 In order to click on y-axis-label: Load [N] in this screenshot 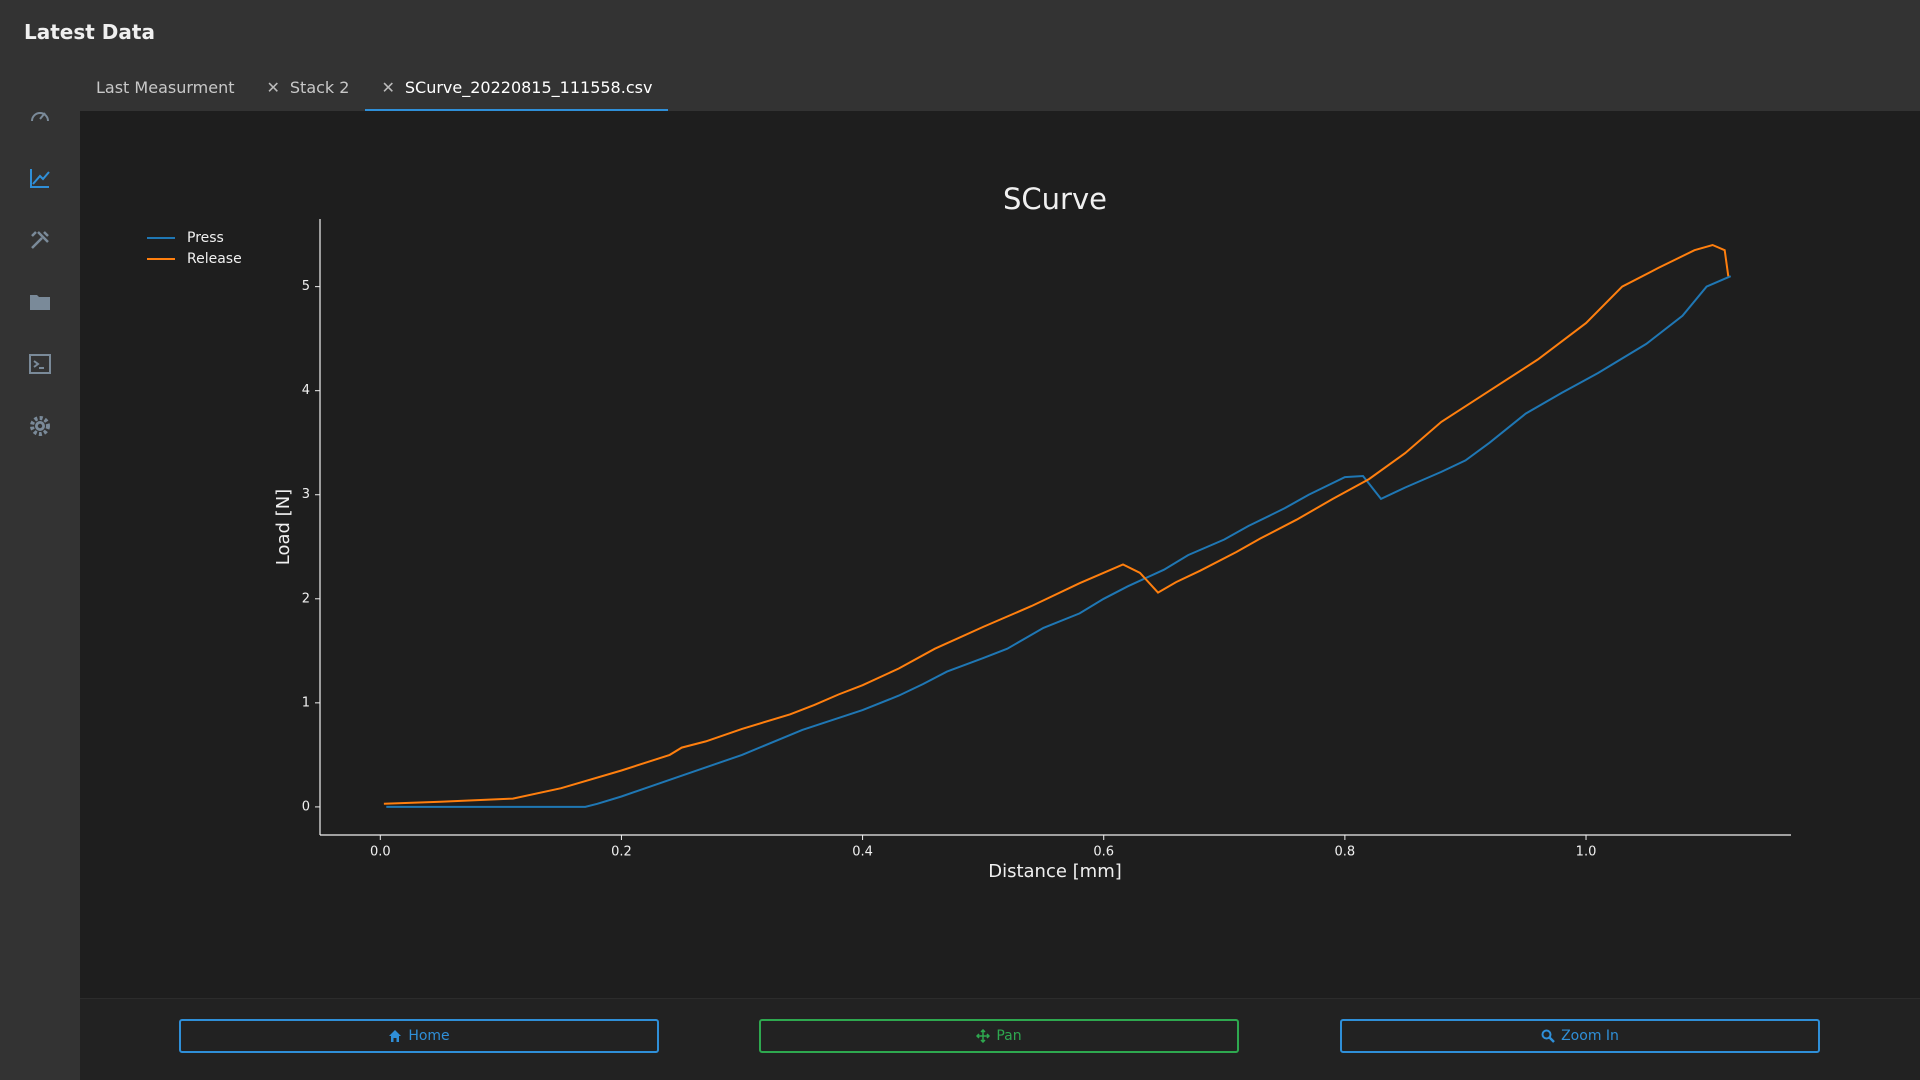, I will do `click(283, 527)`.